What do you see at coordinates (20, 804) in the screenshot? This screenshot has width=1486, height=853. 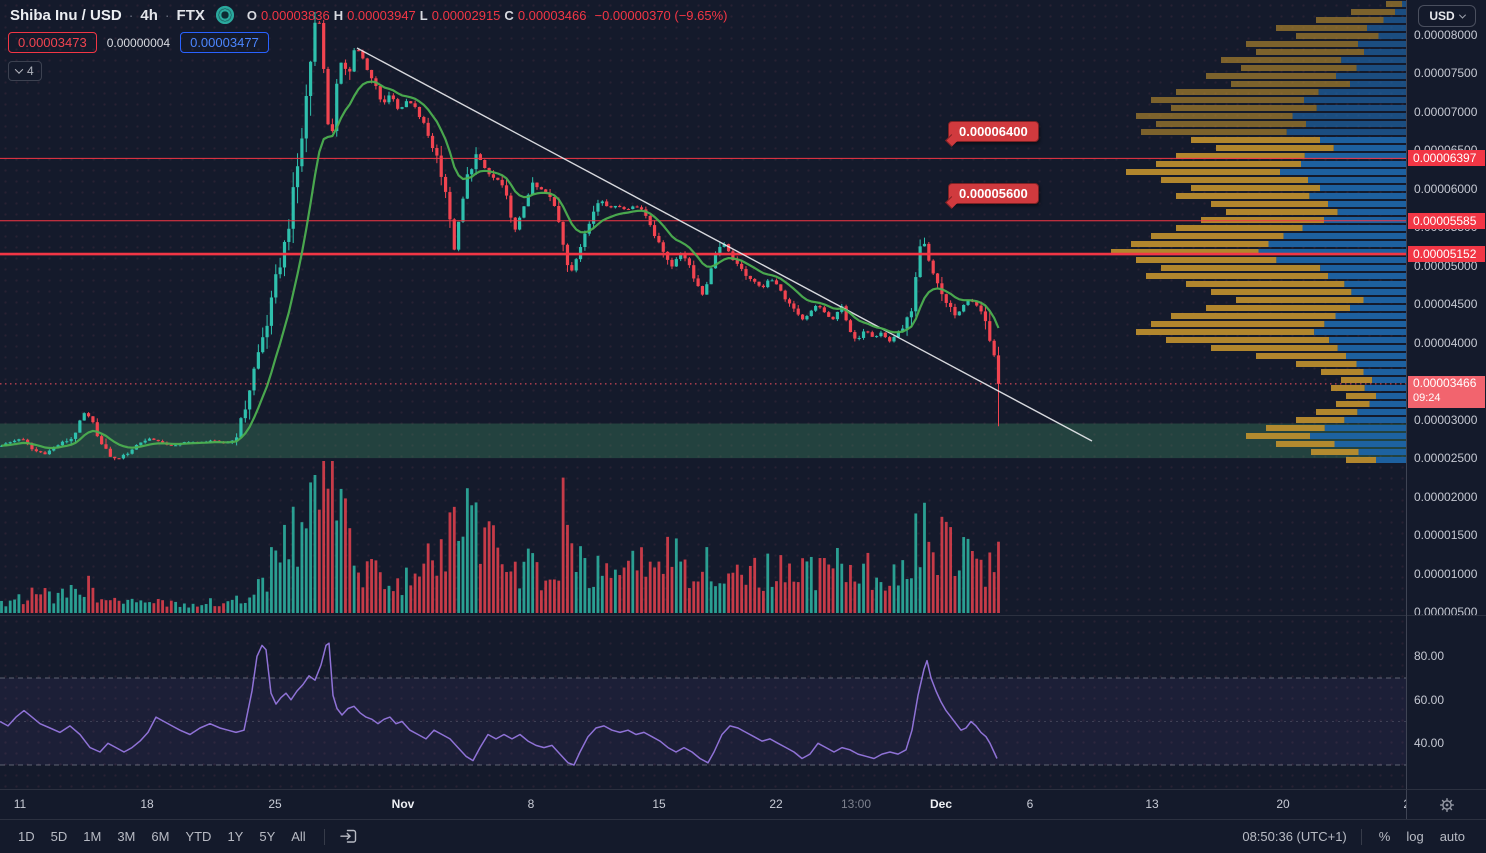 I see `time-tick-11: 11` at bounding box center [20, 804].